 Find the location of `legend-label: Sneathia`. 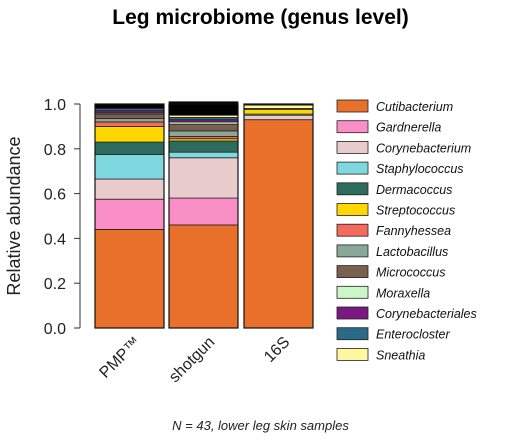

legend-label: Sneathia is located at coordinates (400, 355).